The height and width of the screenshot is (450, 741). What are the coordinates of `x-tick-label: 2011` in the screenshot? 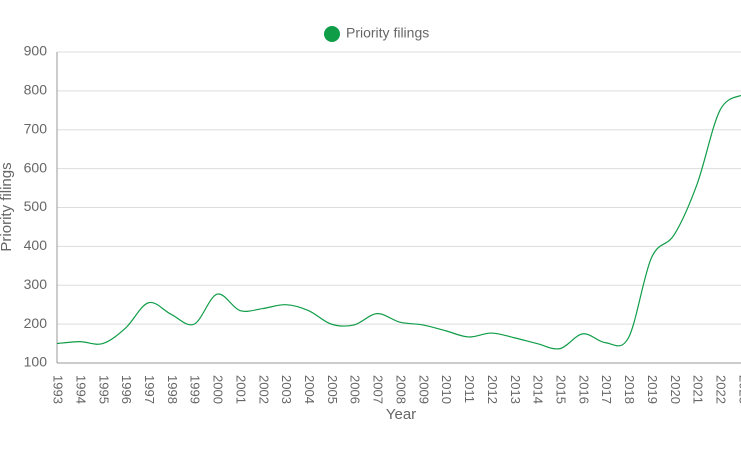 It's located at (469, 389).